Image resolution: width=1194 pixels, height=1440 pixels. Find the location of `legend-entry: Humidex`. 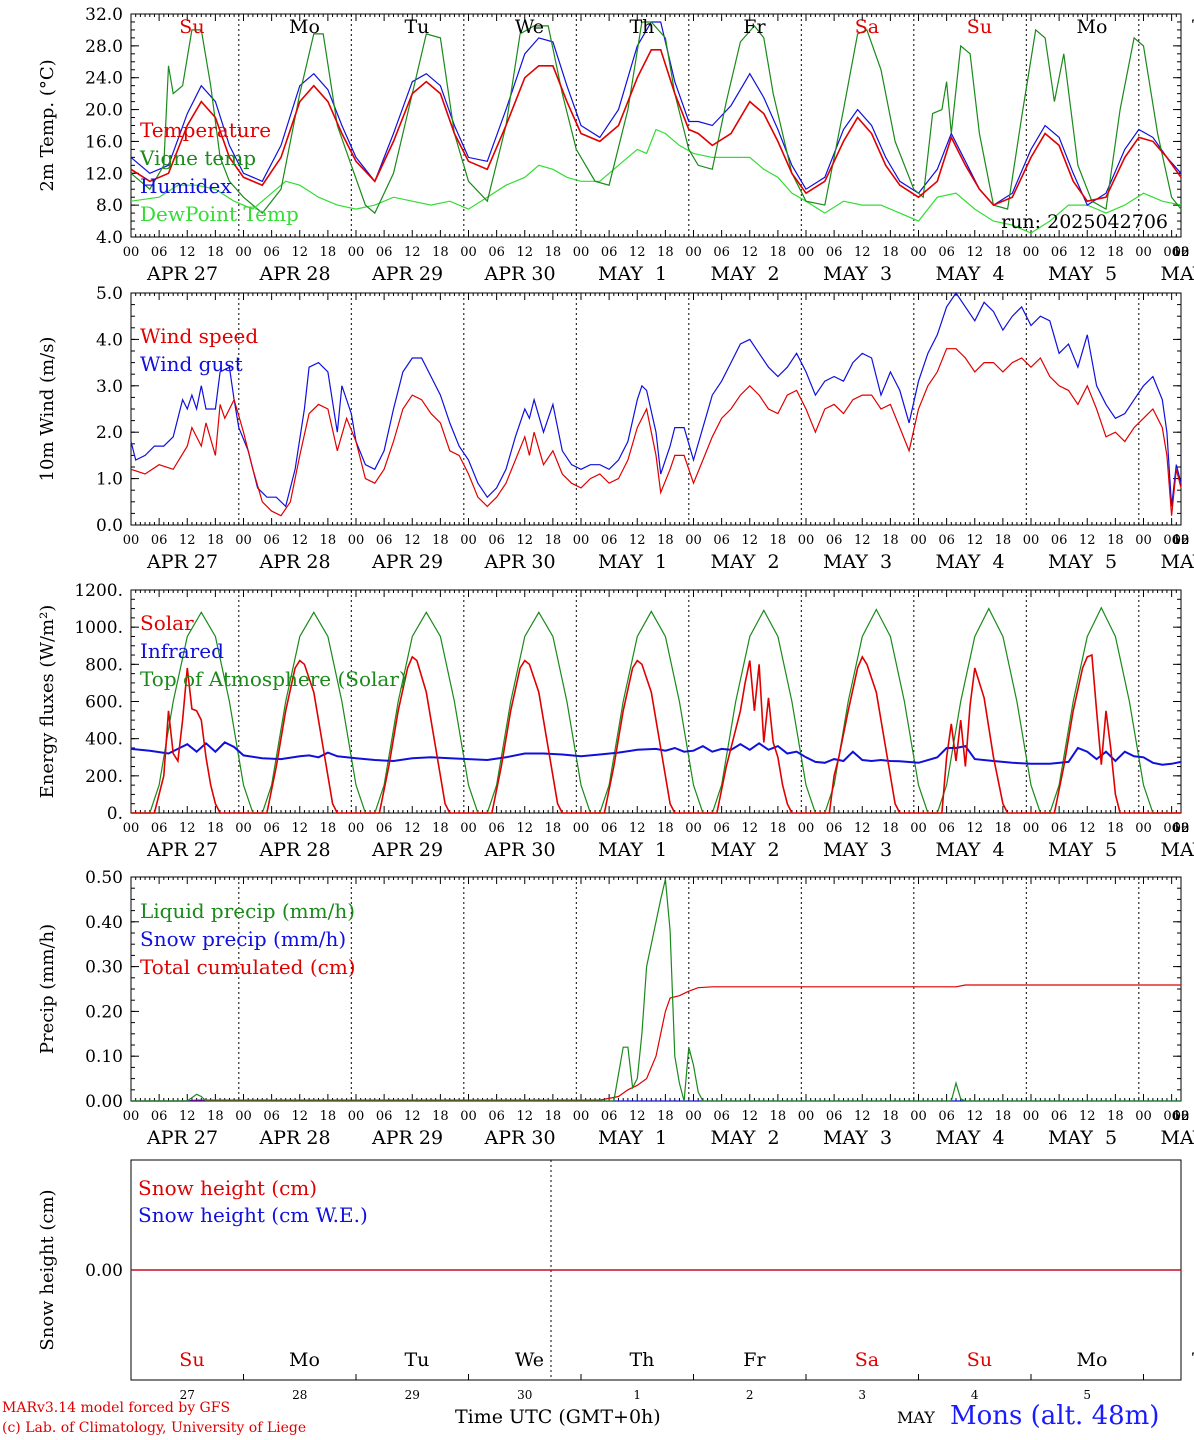

legend-entry: Humidex is located at coordinates (186, 186).